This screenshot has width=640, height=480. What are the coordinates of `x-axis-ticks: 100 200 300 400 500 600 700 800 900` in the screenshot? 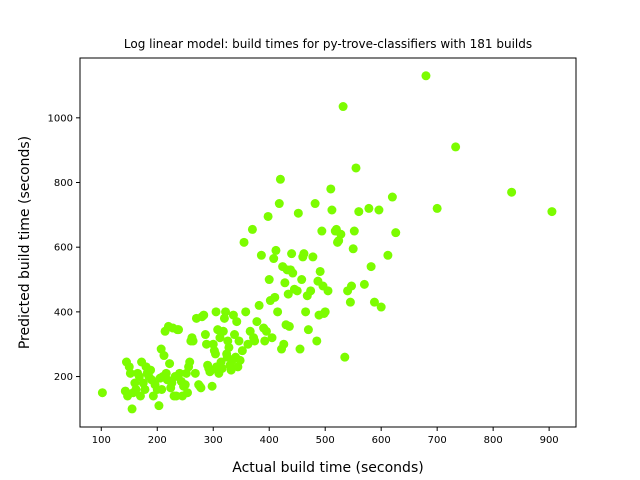 It's located at (325, 436).